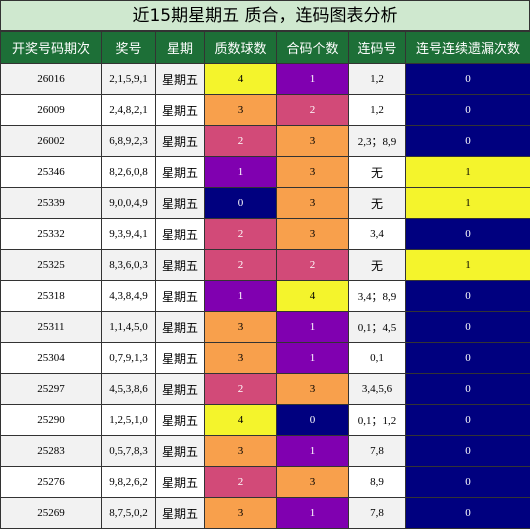 The image size is (530, 529). What do you see at coordinates (128, 482) in the screenshot?
I see `numbers-cell: 9,8,2,6,2` at bounding box center [128, 482].